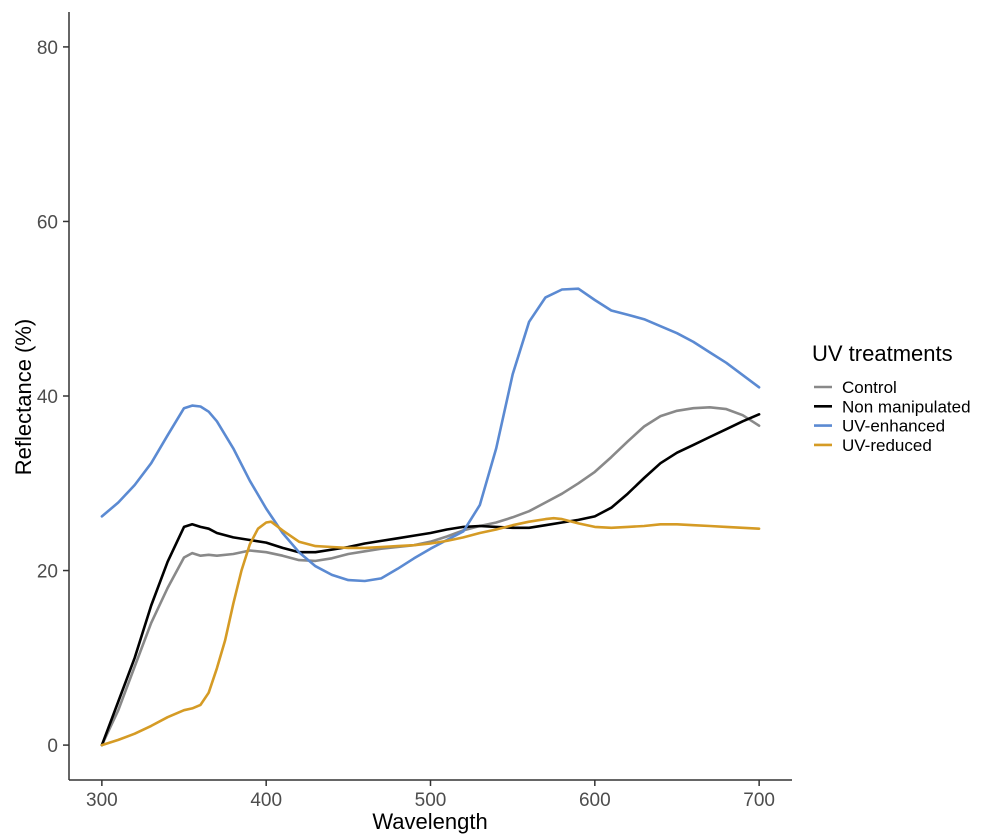 The height and width of the screenshot is (834, 997). What do you see at coordinates (47, 572) in the screenshot?
I see `y-tick-label: 20` at bounding box center [47, 572].